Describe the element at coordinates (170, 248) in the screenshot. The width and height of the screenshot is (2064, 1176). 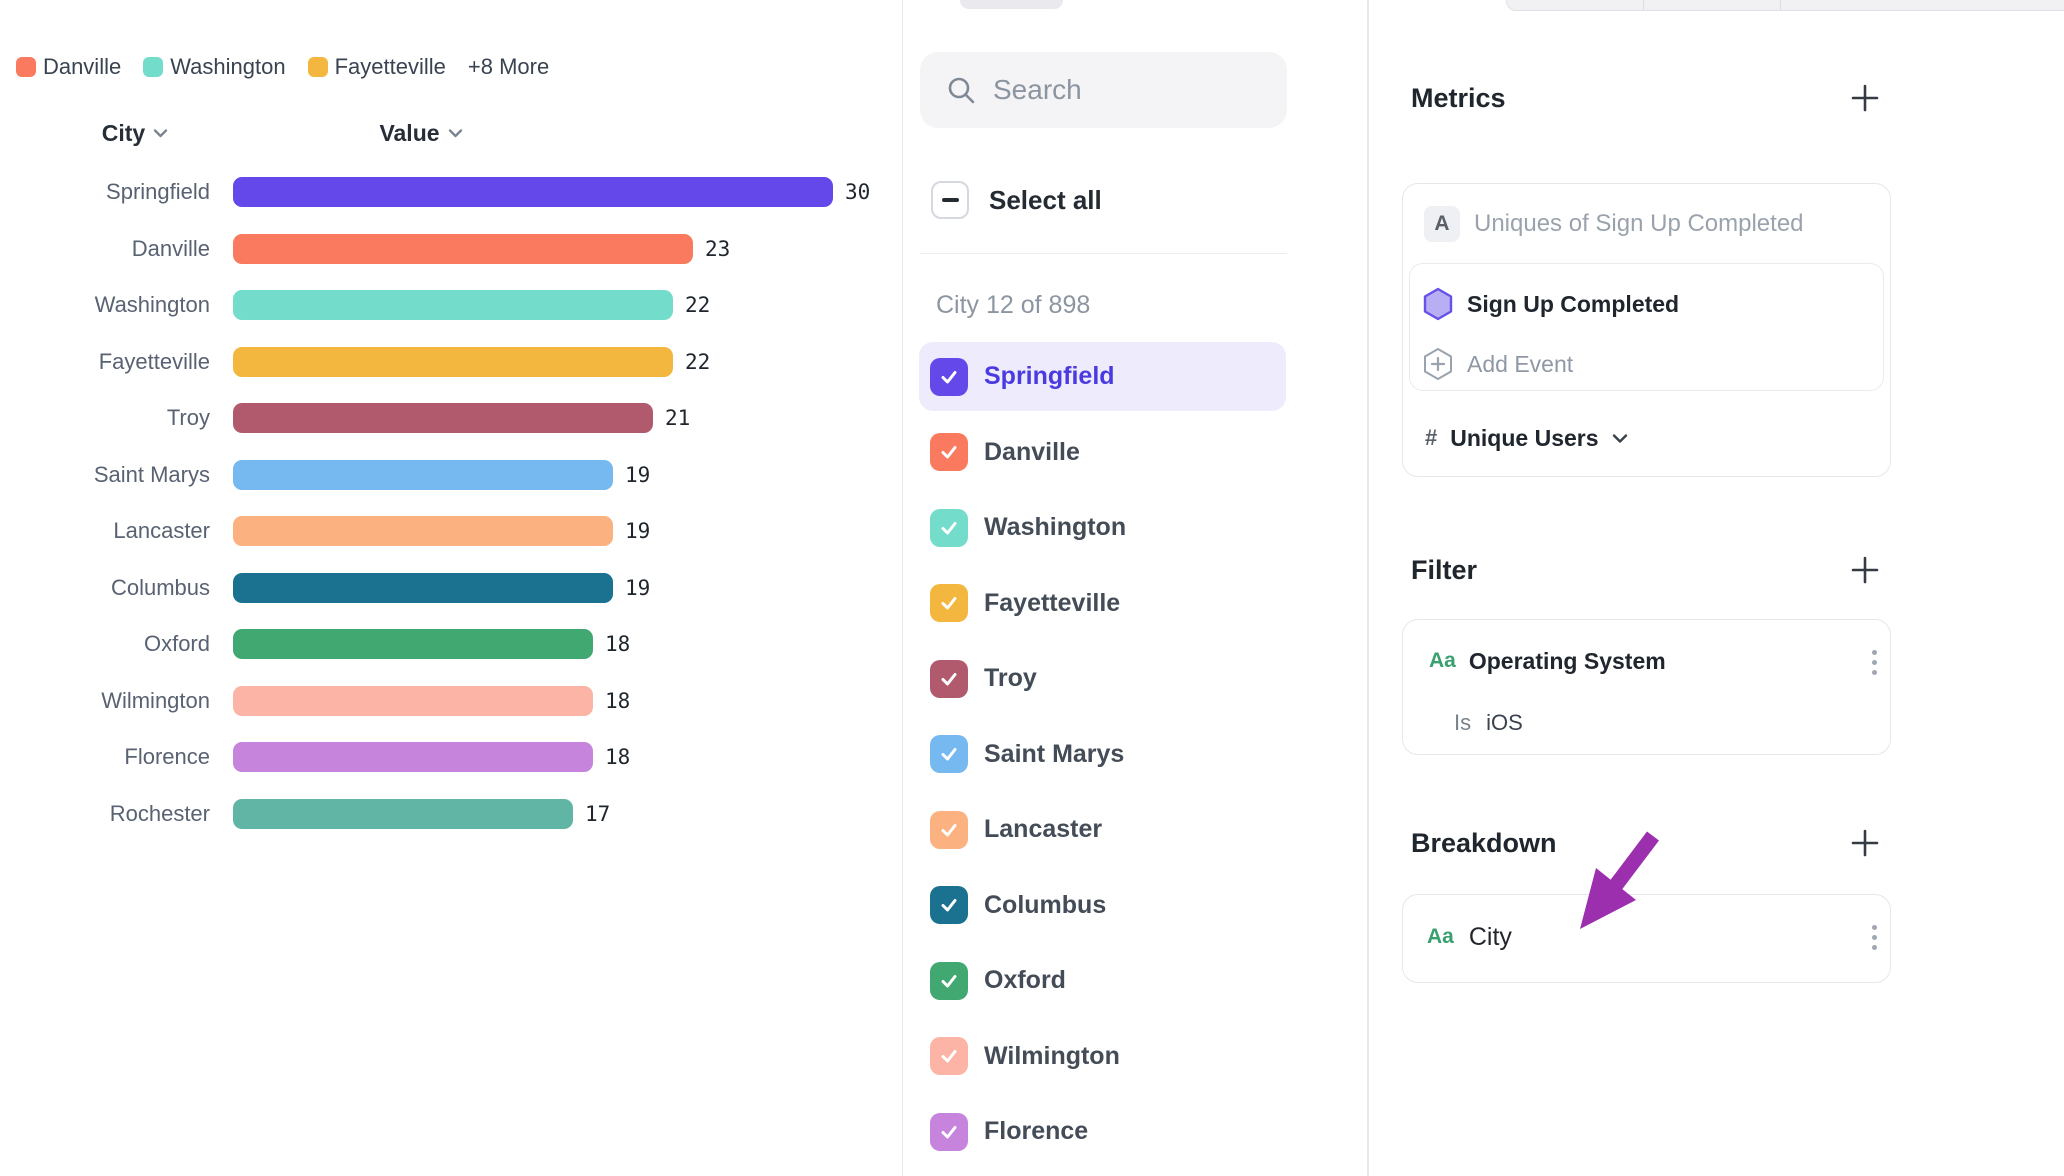
I see `bar-row-label: Danville` at that location.